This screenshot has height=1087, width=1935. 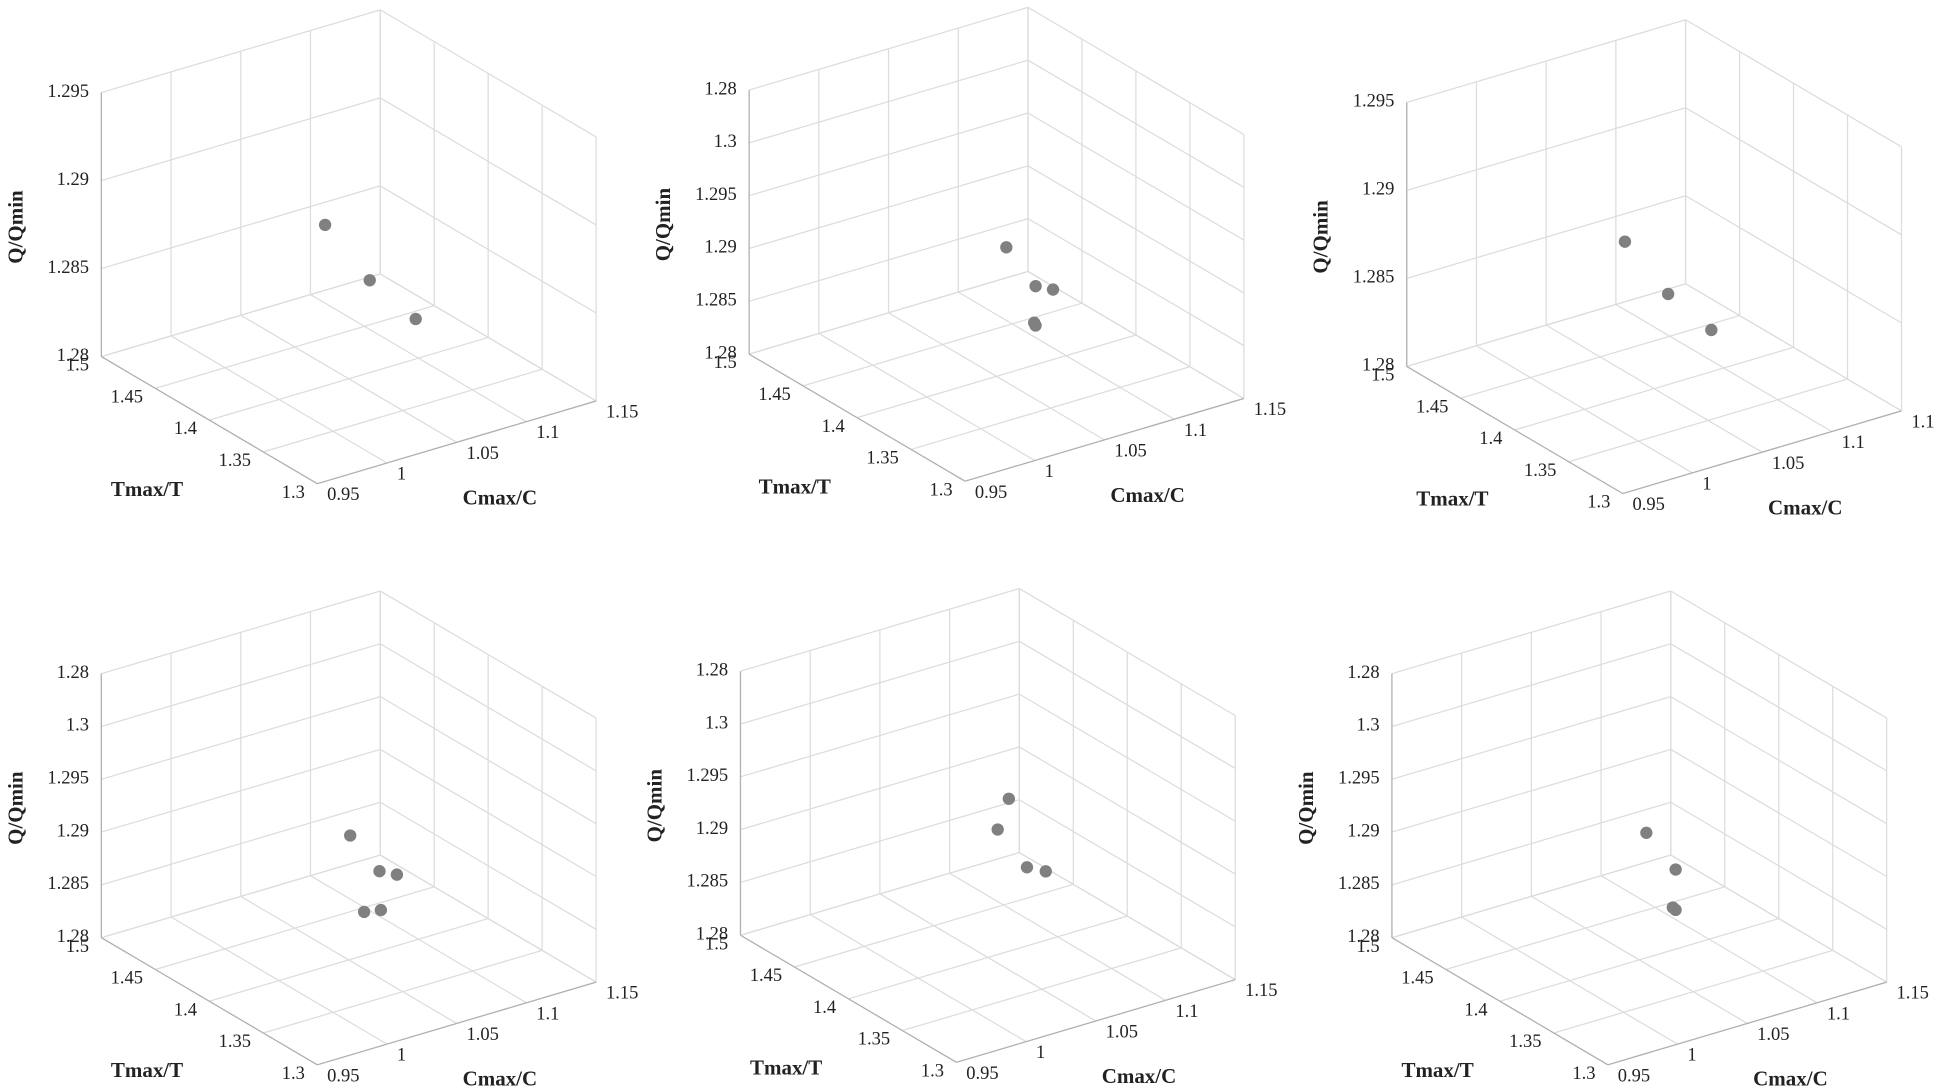 I want to click on z-tick-label: 1.29, so click(x=1378, y=190).